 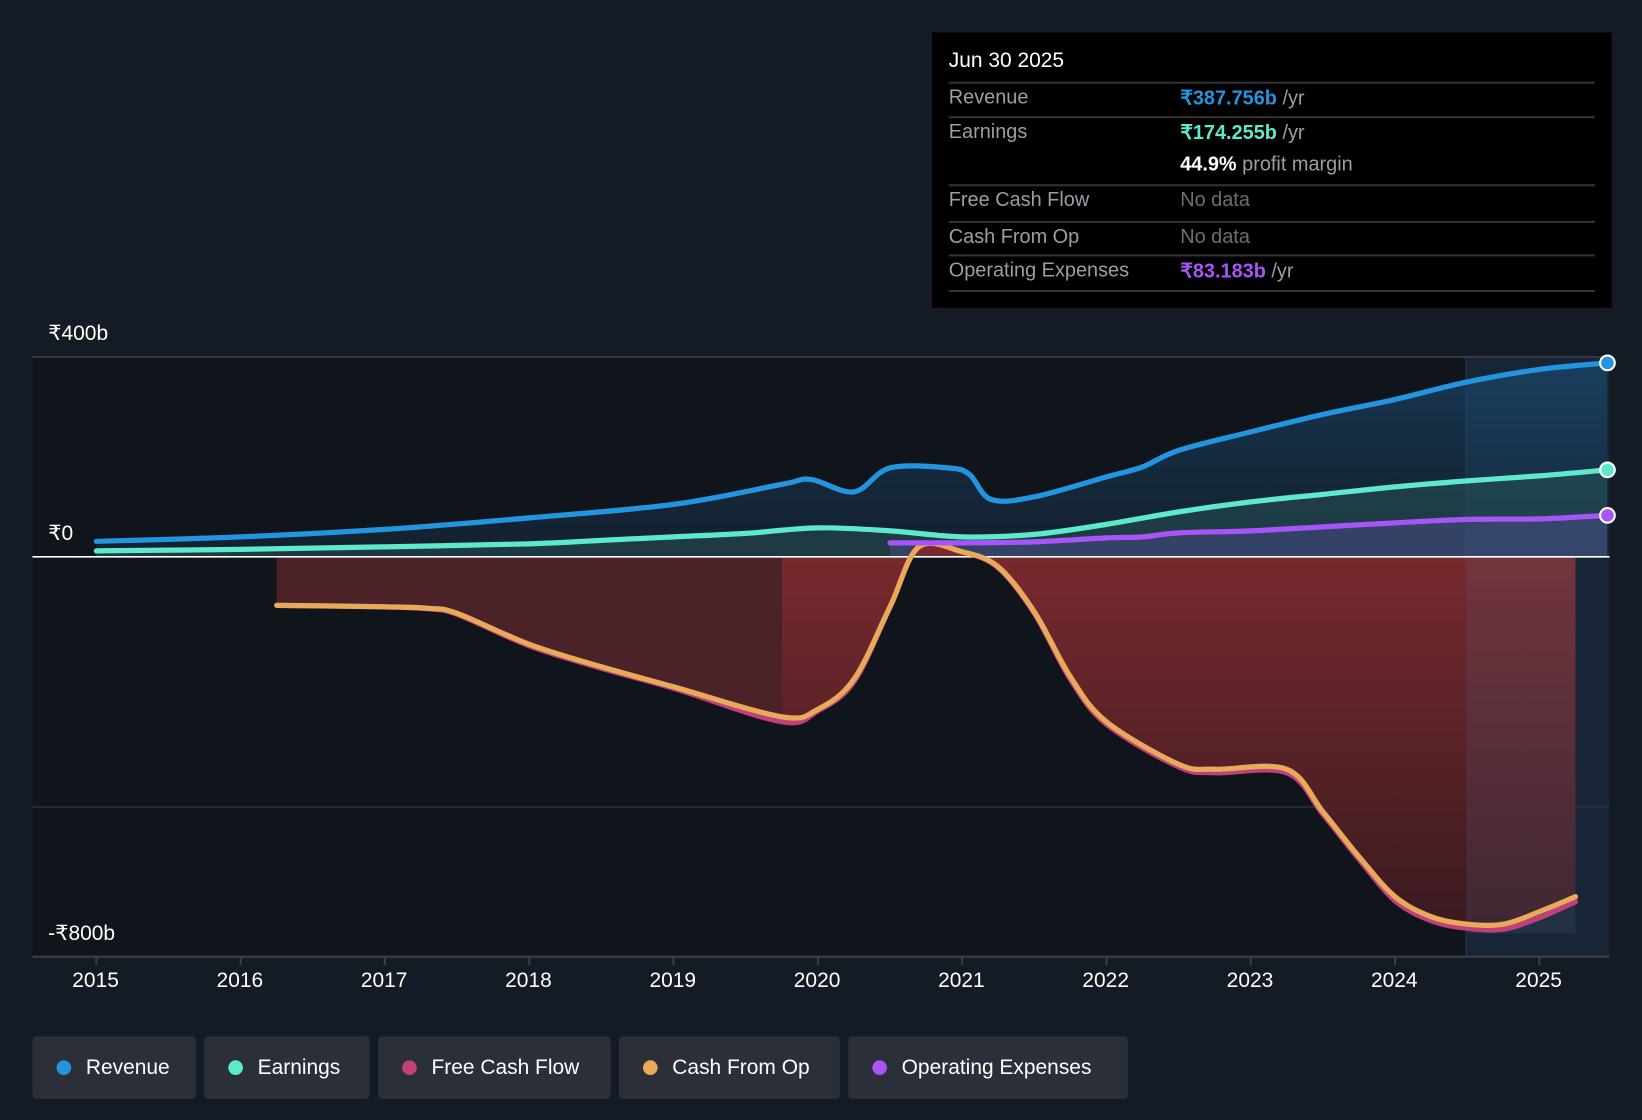 I want to click on tooltip-amount: ₹83.183b, so click(x=1223, y=271).